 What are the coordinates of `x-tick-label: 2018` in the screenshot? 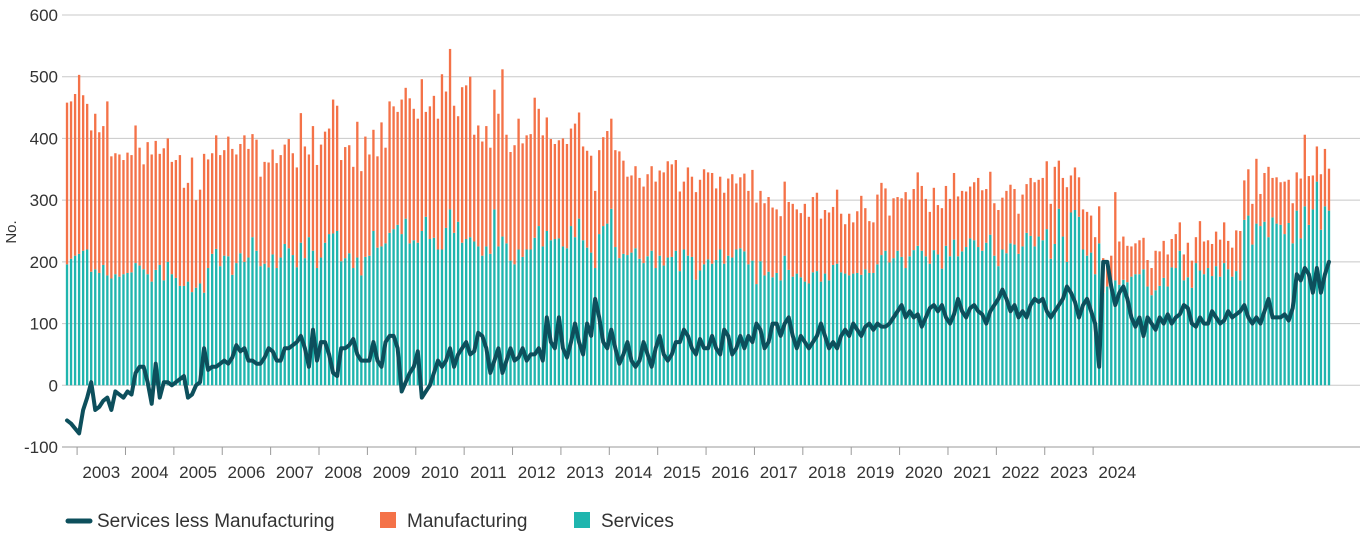 It's located at (827, 472).